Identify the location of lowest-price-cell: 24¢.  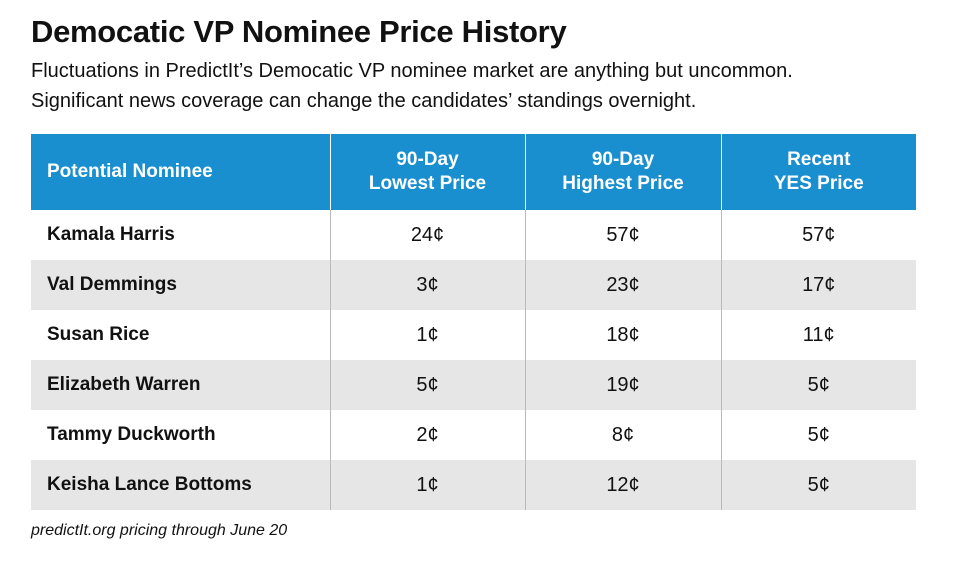
(427, 235).